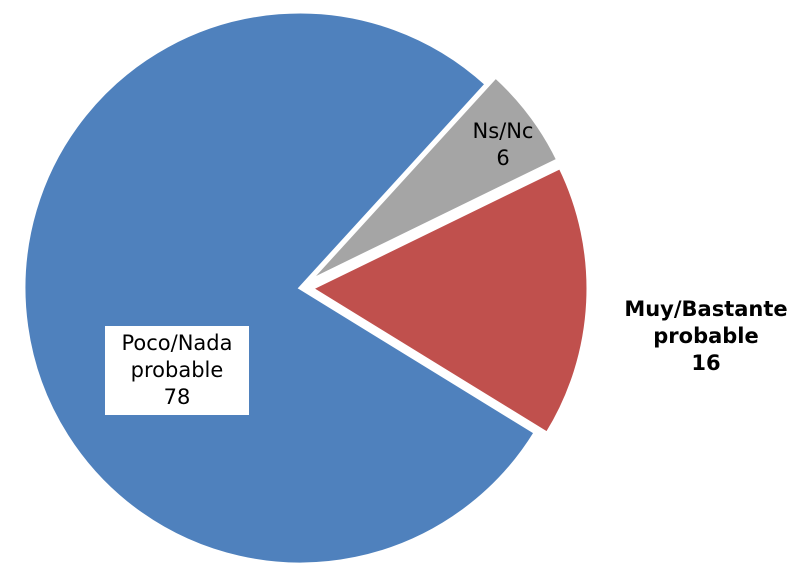 This screenshot has height=567, width=794. What do you see at coordinates (177, 397) in the screenshot?
I see `value-label: 78` at bounding box center [177, 397].